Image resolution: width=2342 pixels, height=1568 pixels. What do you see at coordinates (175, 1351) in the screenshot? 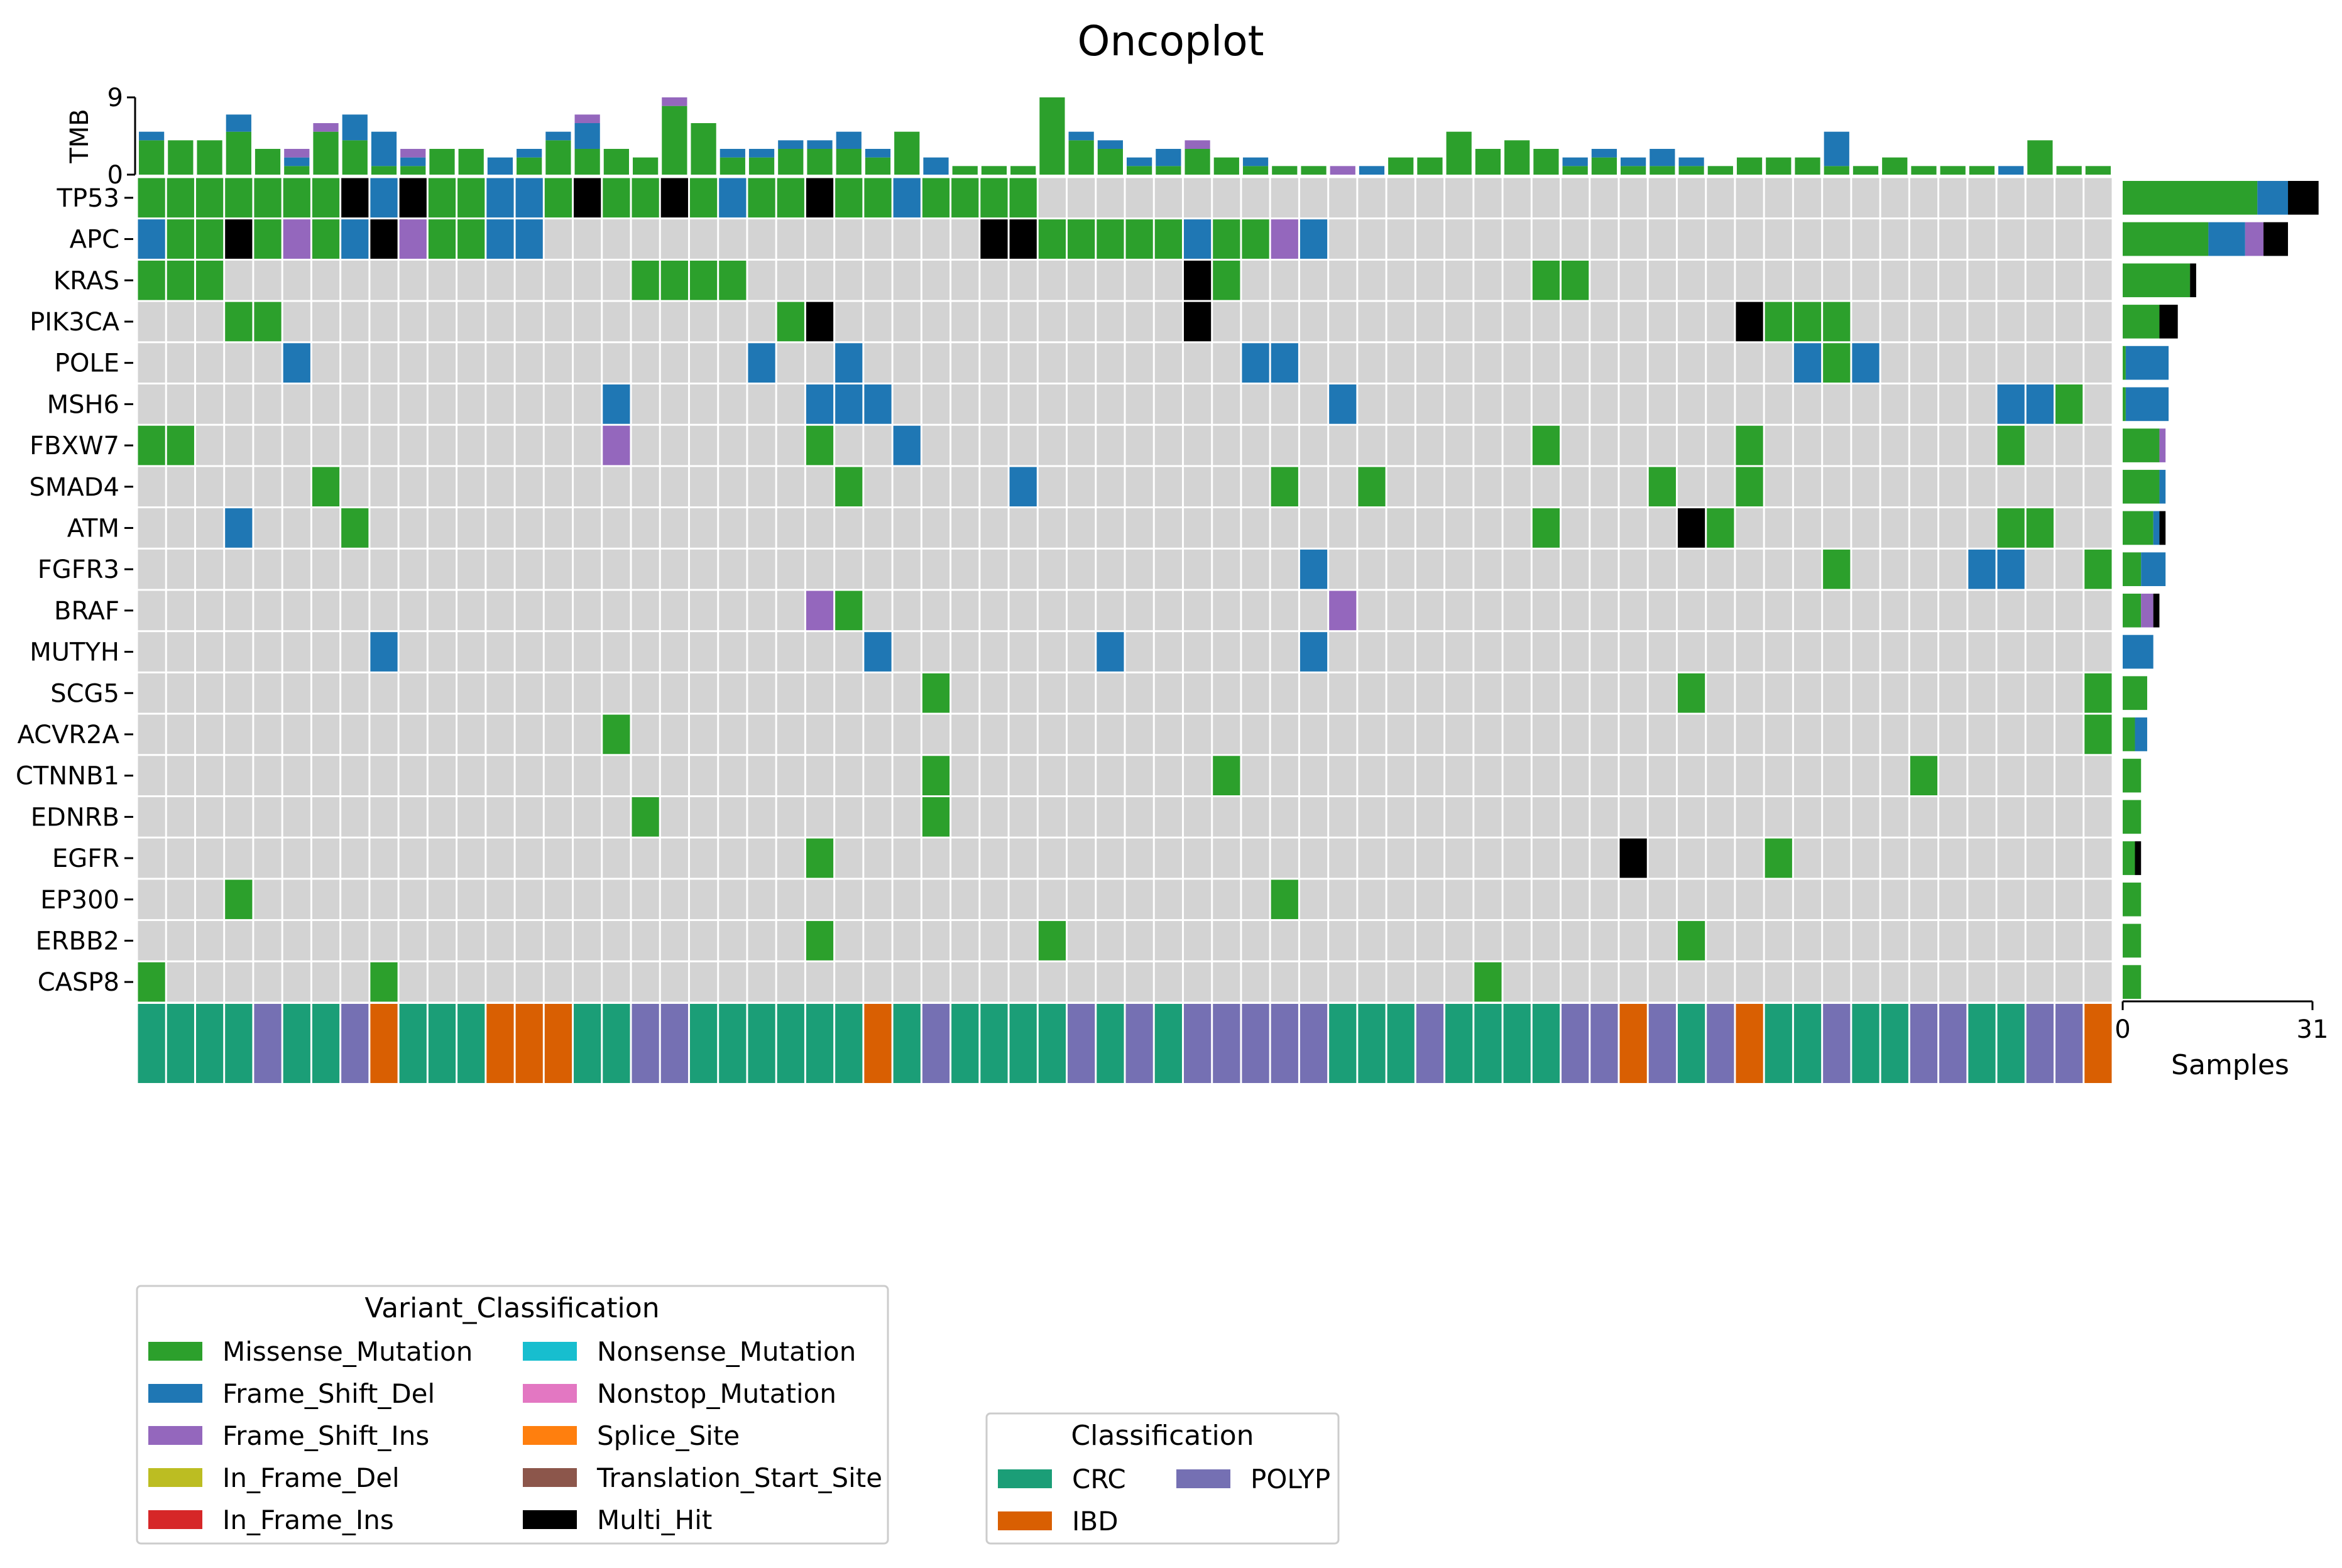
I see `legend-swatch` at bounding box center [175, 1351].